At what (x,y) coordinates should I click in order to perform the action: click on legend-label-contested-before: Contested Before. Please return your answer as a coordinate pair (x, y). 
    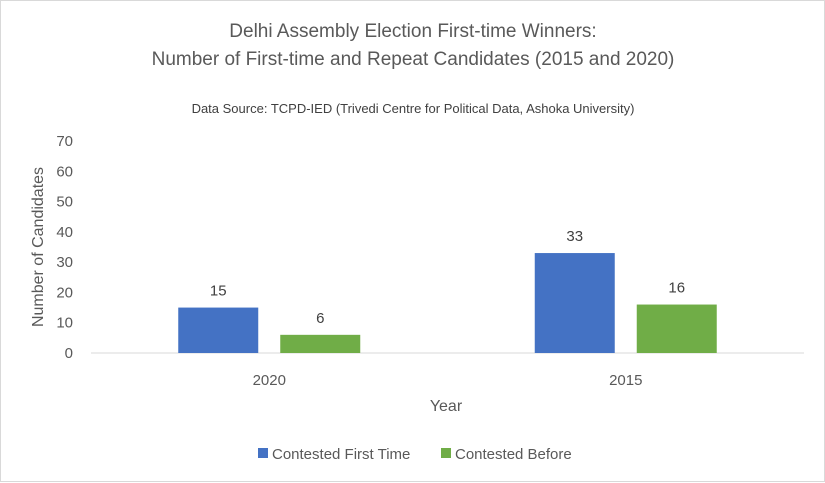
    Looking at the image, I should click on (513, 454).